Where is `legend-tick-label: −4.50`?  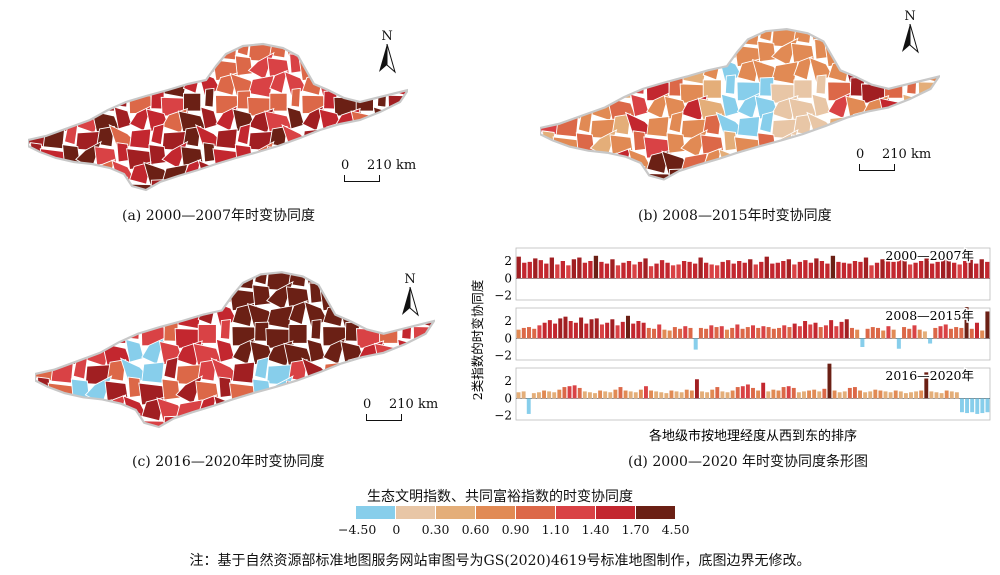 legend-tick-label: −4.50 is located at coordinates (357, 529).